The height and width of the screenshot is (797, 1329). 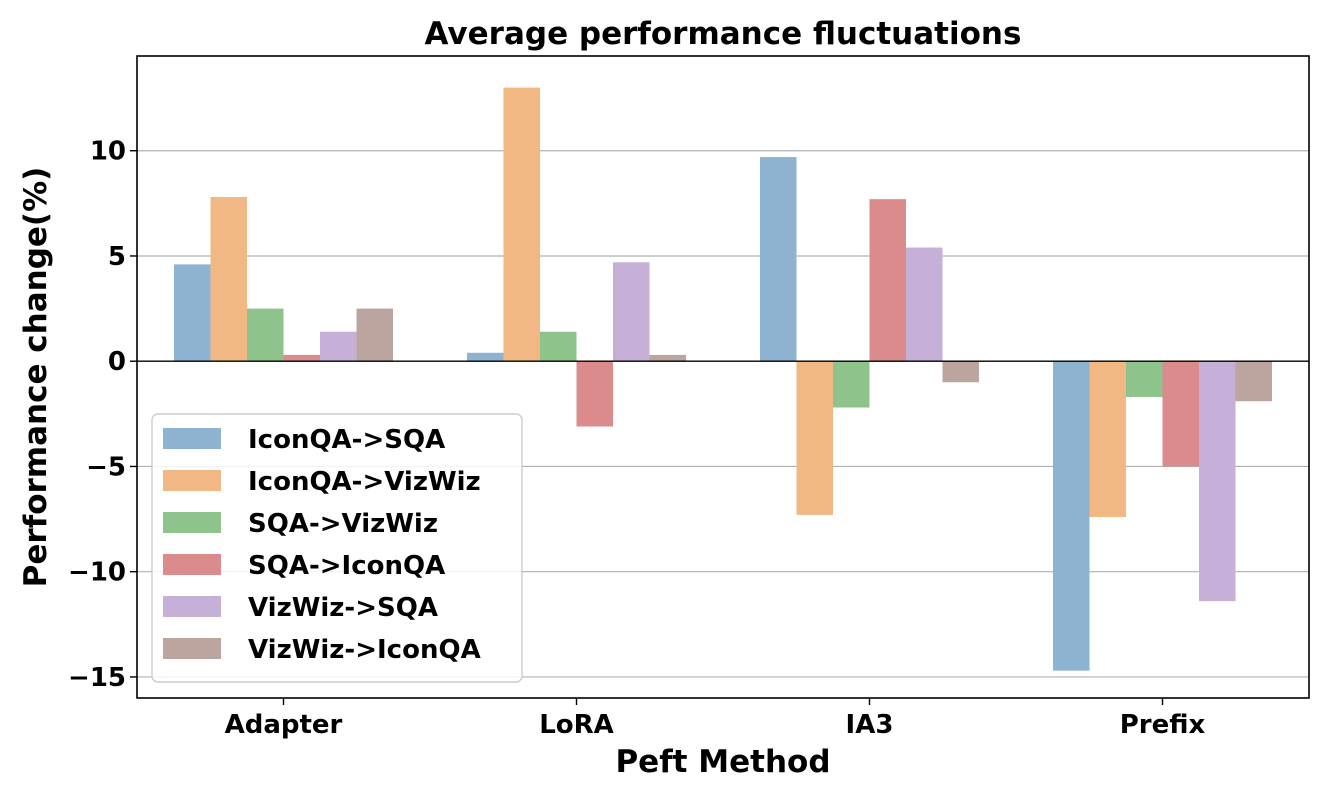 I want to click on x-axis-ticks: Adapter LoRA IA3 Prefix, so click(x=715, y=719).